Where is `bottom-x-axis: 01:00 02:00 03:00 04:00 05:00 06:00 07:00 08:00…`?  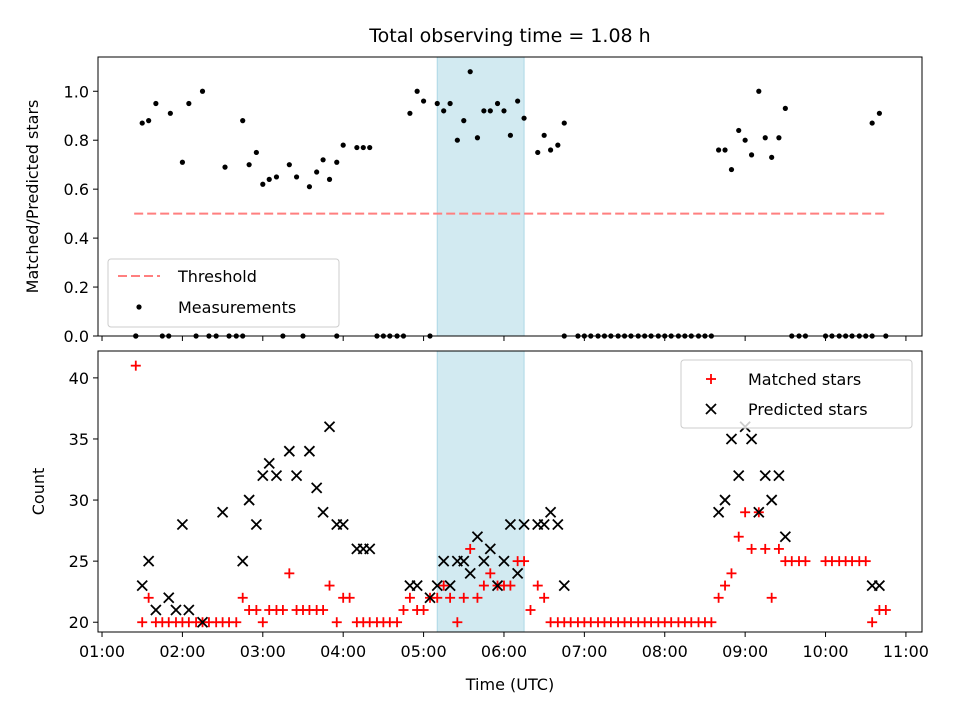 bottom-x-axis: 01:00 02:00 03:00 04:00 05:00 06:00 07:00 08:00… is located at coordinates (504, 646).